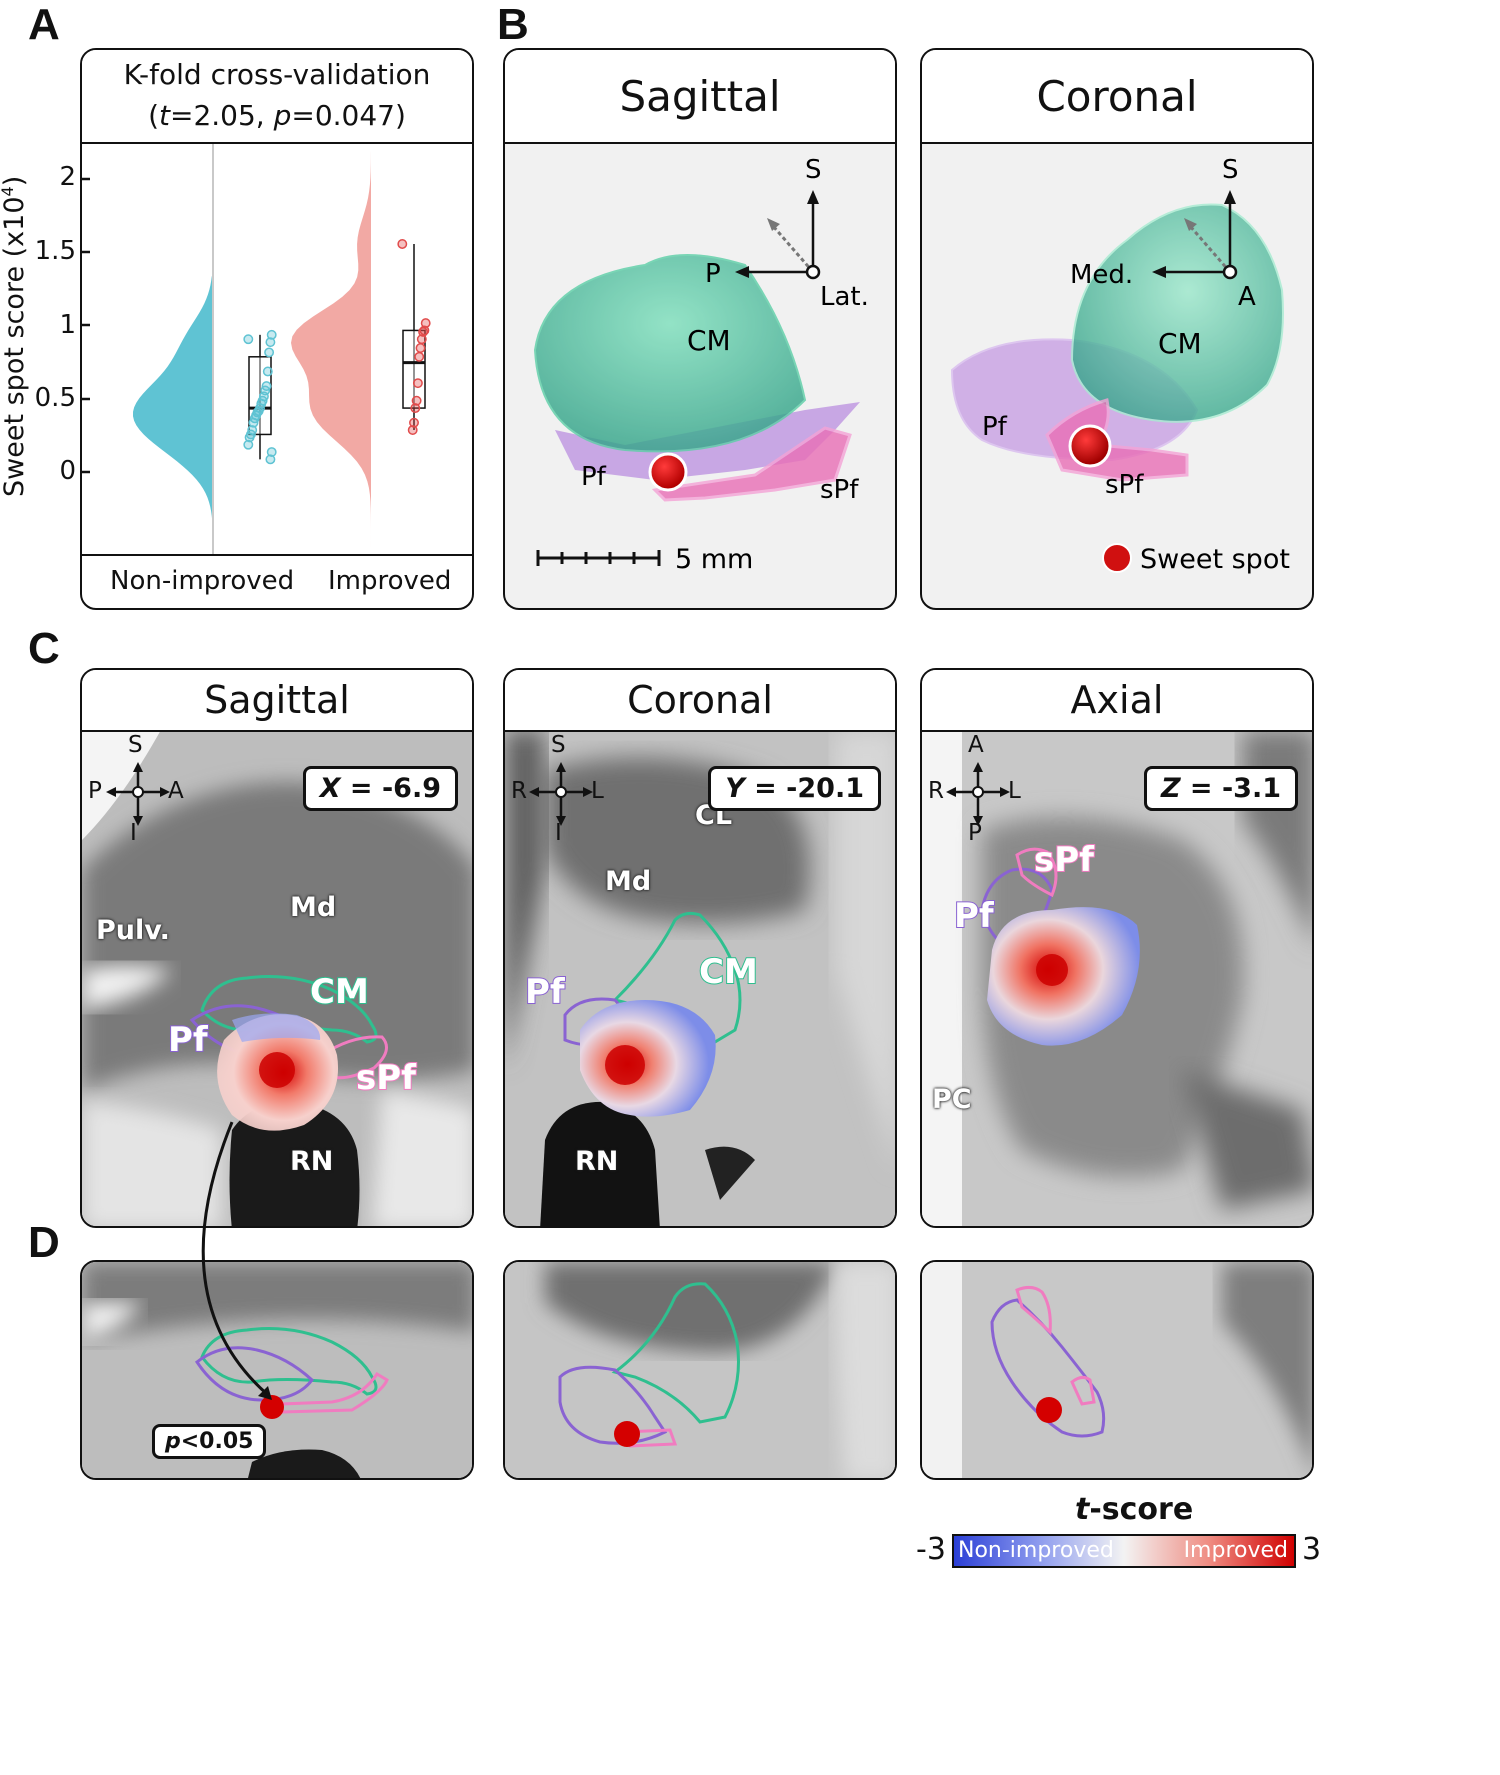 The height and width of the screenshot is (1775, 1500). Describe the element at coordinates (931, 1549) in the screenshot. I see `colorbar-min: -3` at that location.